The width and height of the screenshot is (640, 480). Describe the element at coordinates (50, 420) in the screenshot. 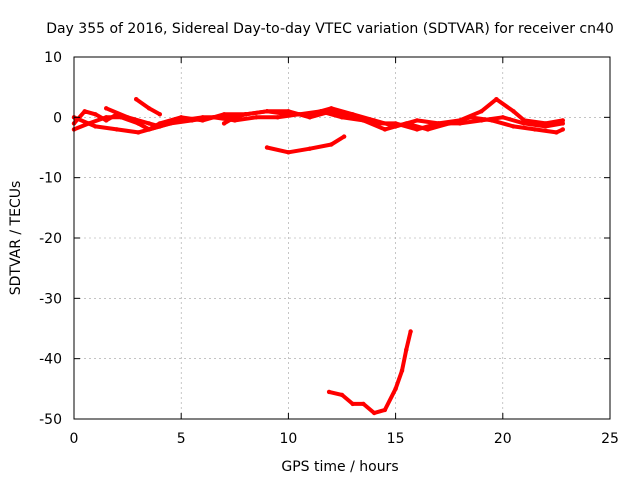

I see `y-tick-label: -50` at that location.